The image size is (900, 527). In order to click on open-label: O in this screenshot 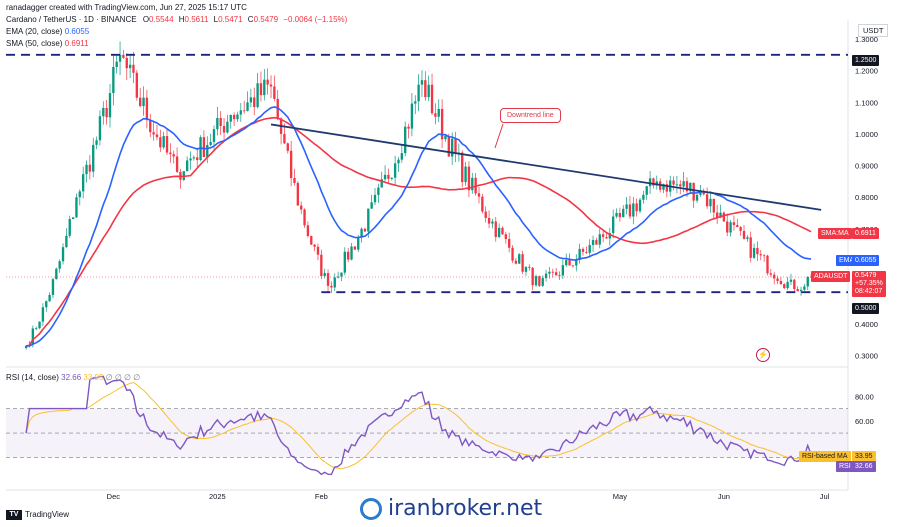, I will do `click(146, 19)`.